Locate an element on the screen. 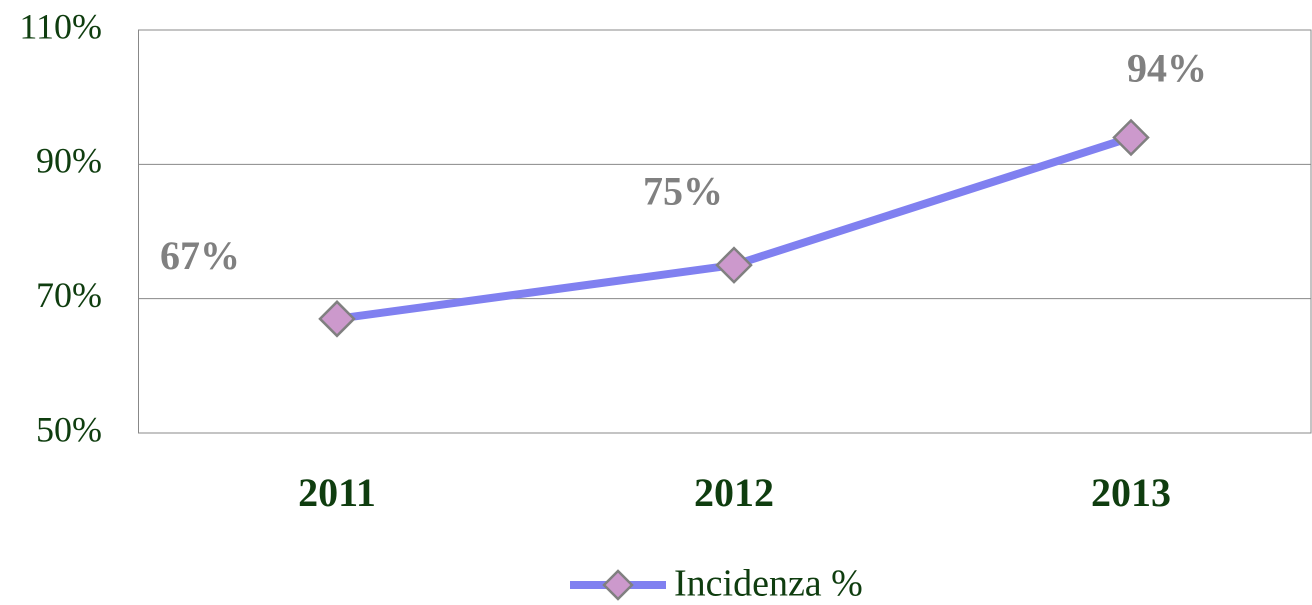 This screenshot has width=1312, height=605. x-tick-label: 2012 is located at coordinates (734, 492).